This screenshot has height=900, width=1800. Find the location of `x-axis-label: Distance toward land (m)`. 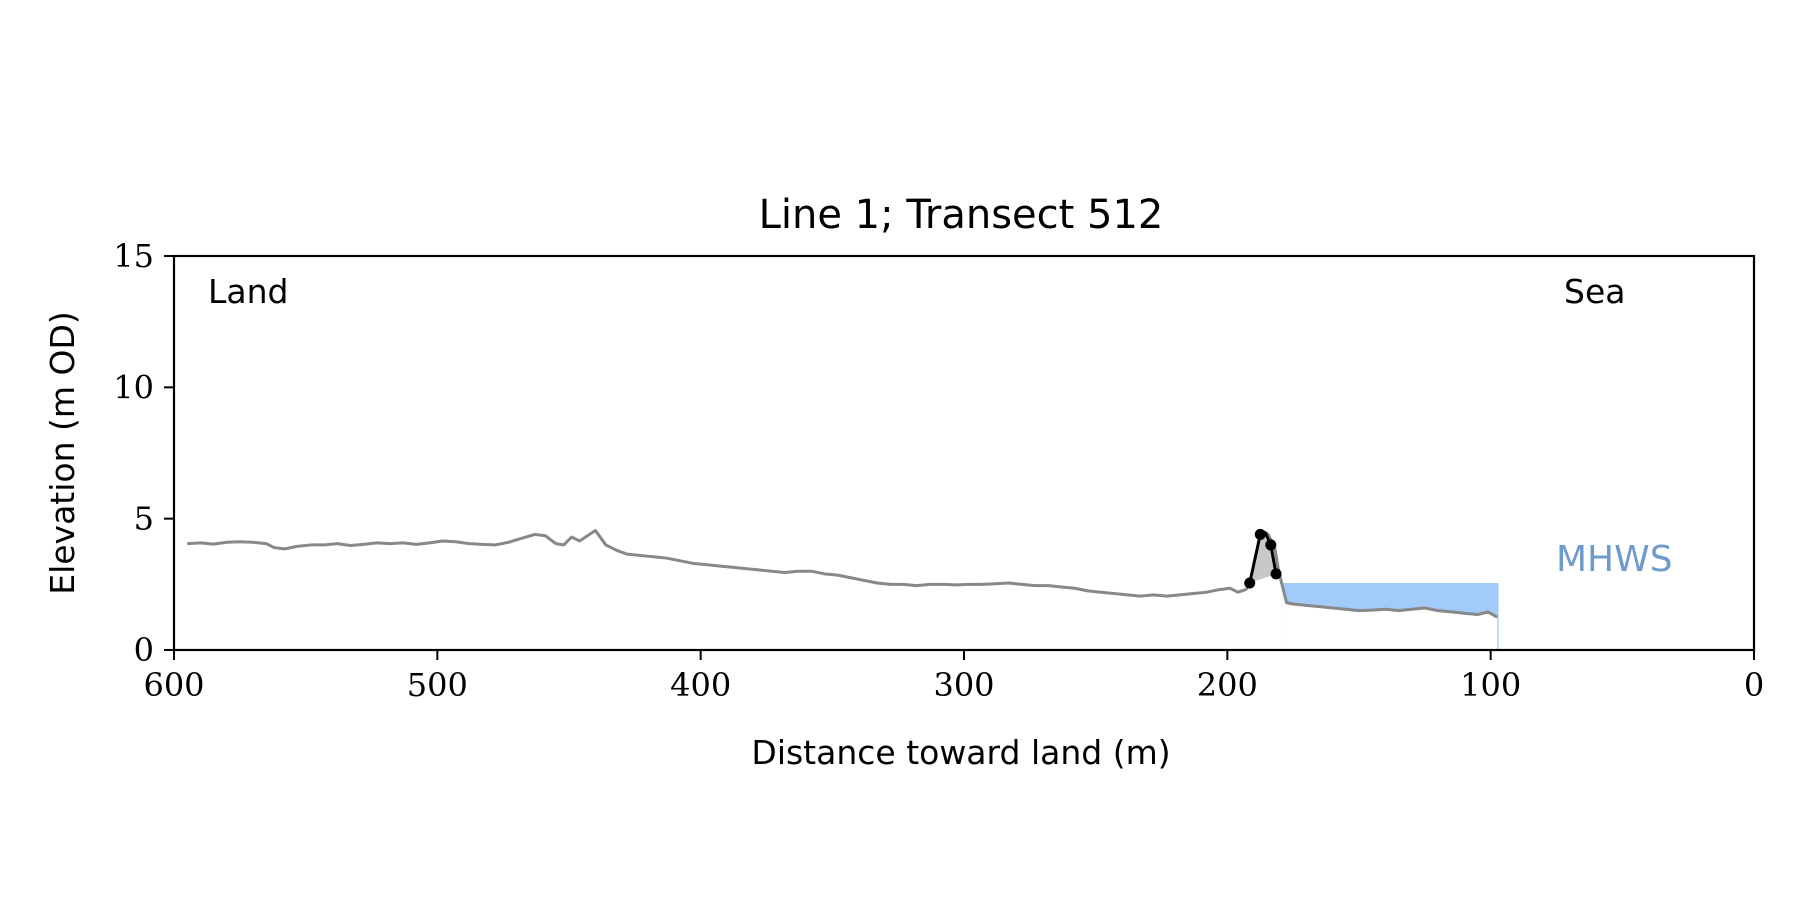

x-axis-label: Distance toward land (m) is located at coordinates (960, 752).